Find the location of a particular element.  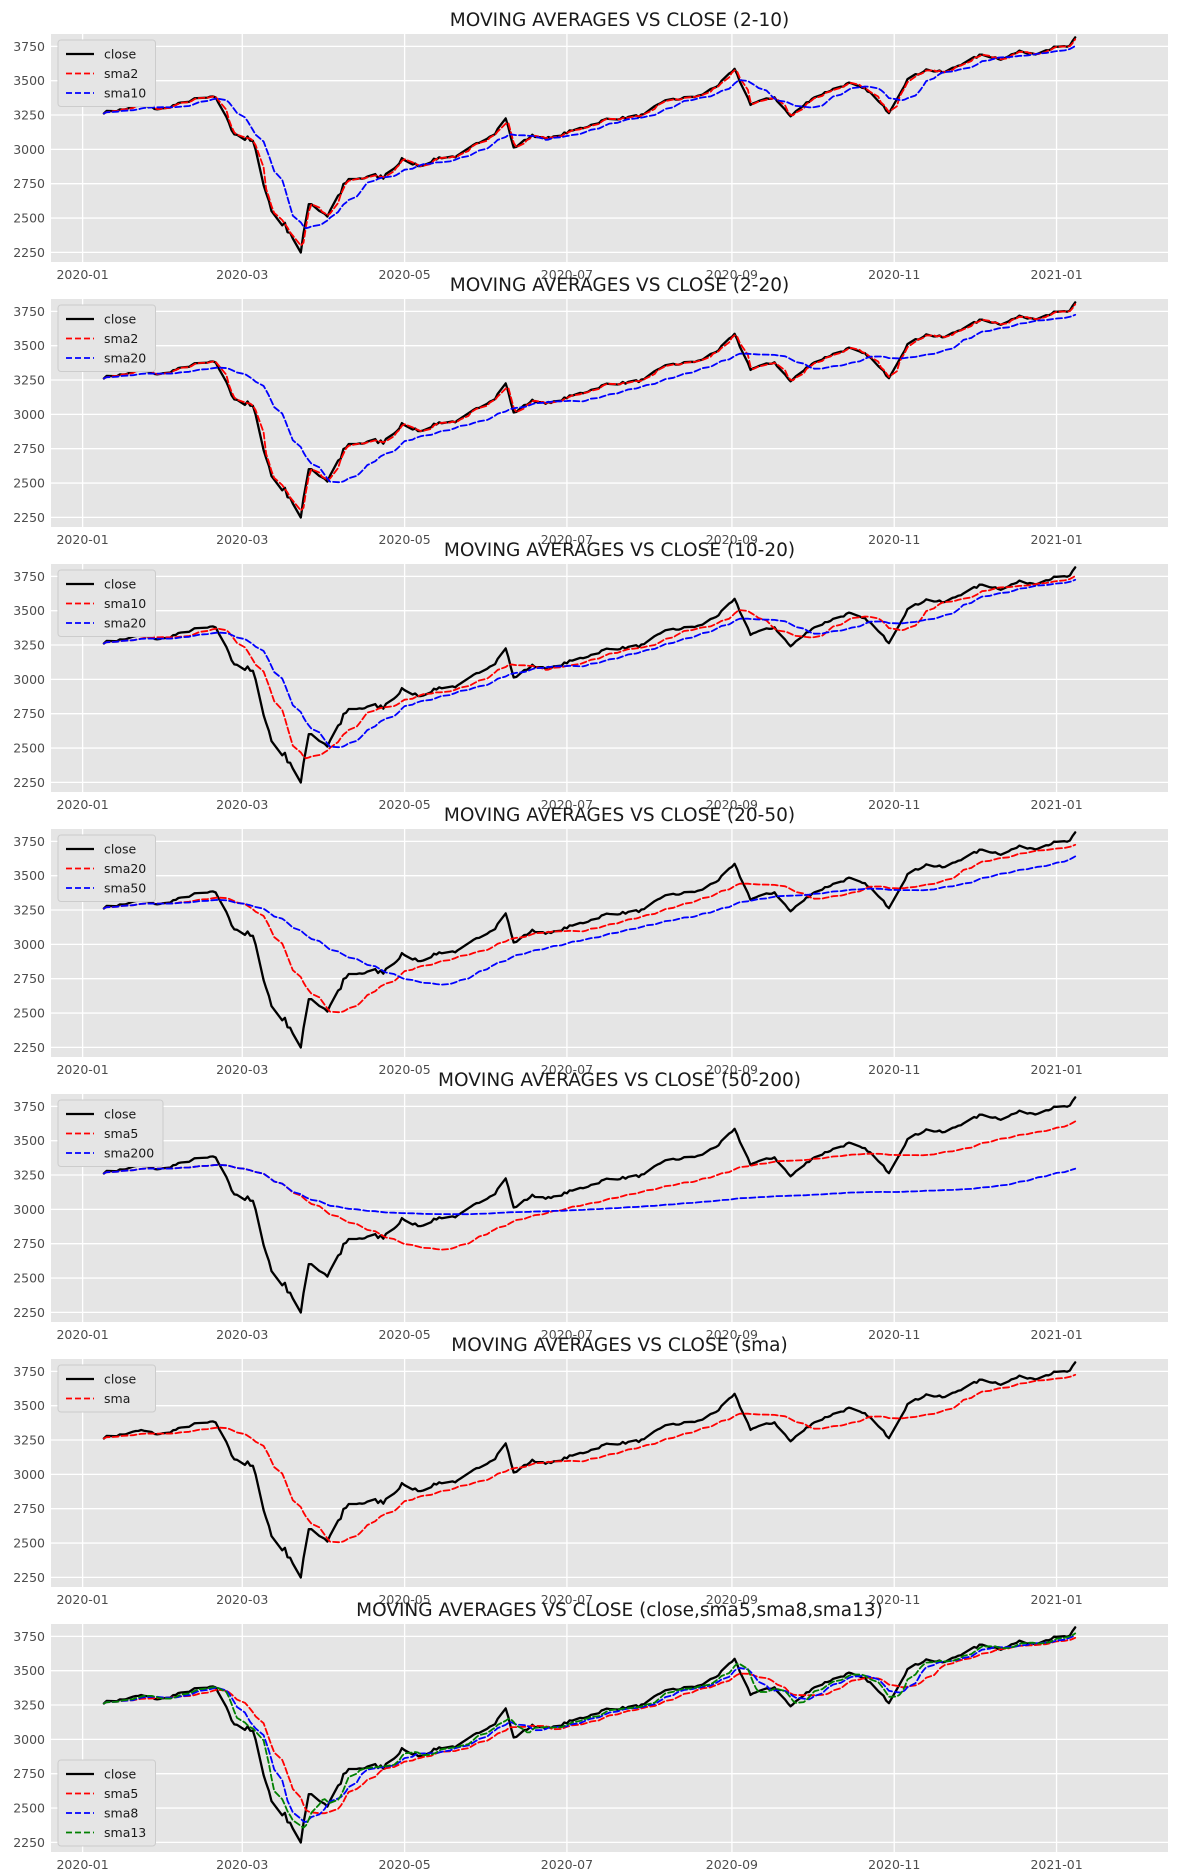

legend-label: sma is located at coordinates (117, 1398).